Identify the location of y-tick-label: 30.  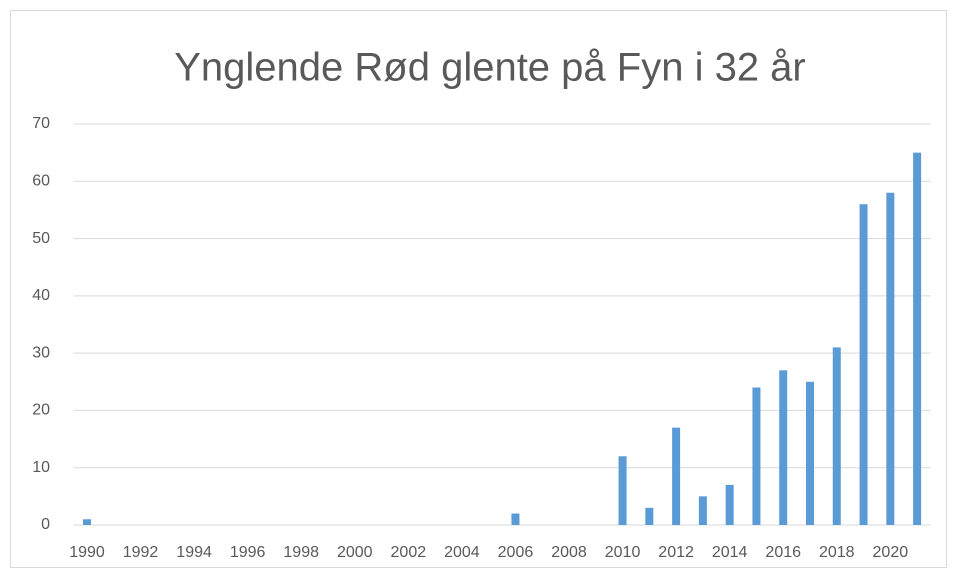
(41, 352).